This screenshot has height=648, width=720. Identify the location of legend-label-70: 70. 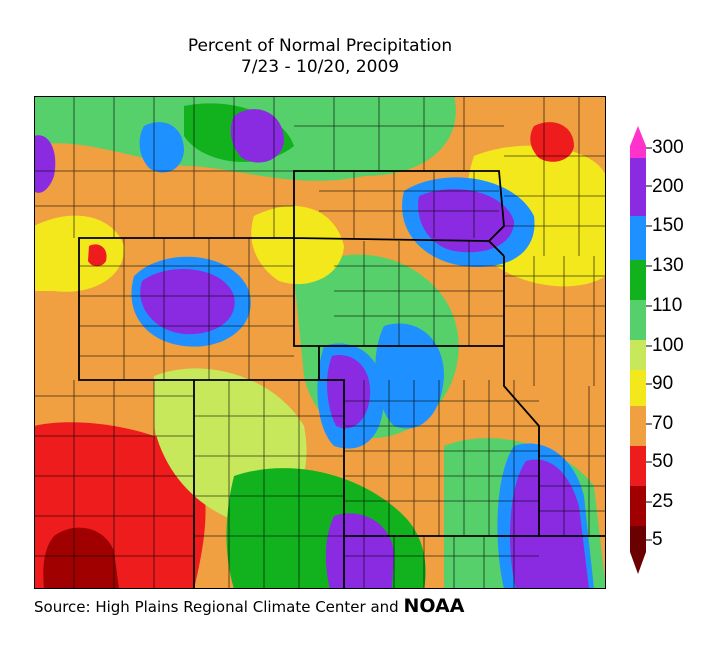
(663, 423).